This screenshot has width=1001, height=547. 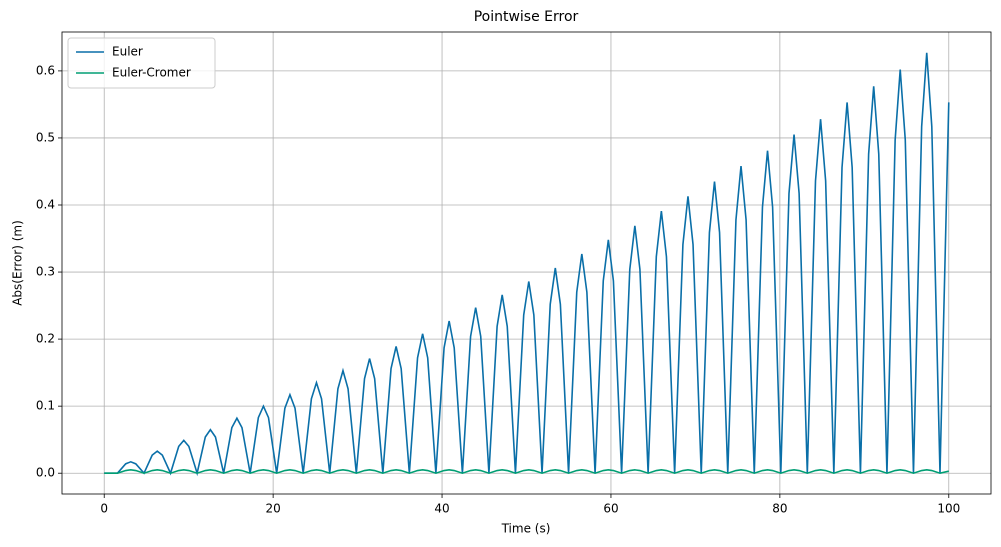 What do you see at coordinates (18, 263) in the screenshot?
I see `y-axis-label: Abs(Error) (m)` at bounding box center [18, 263].